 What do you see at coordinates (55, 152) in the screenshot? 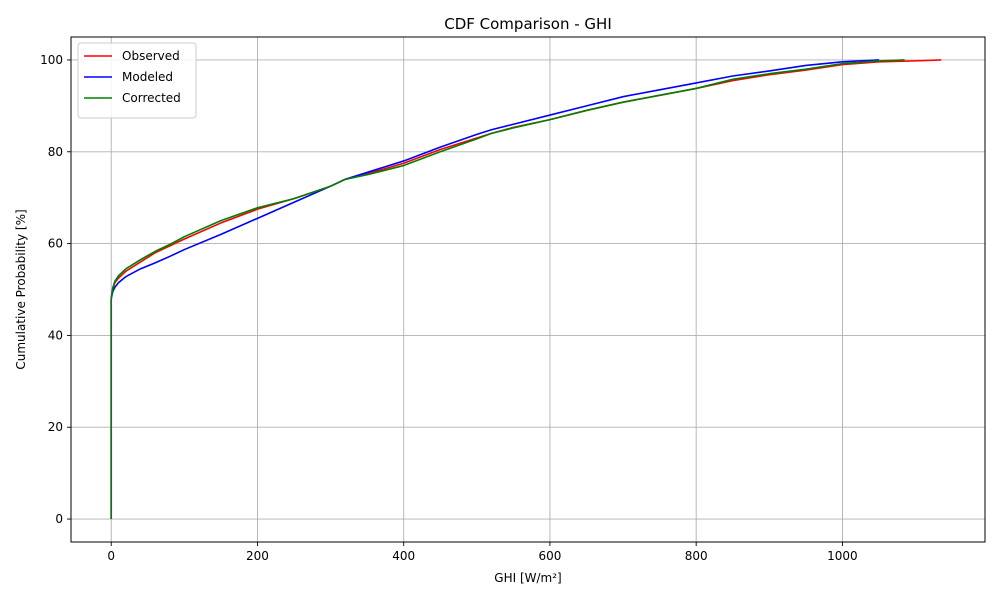
I see `y-tick-label: 80` at bounding box center [55, 152].